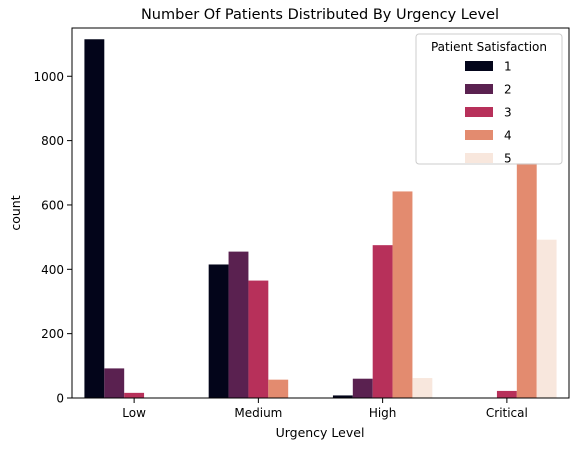  I want to click on x-axis-label: Urgency Level, so click(320, 432).